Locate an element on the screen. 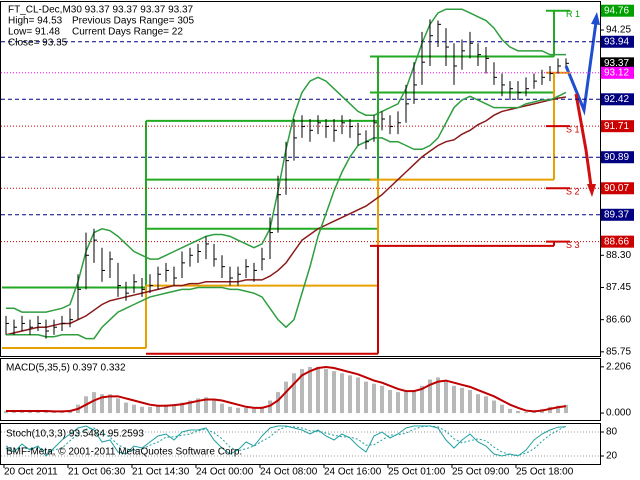 Image resolution: width=640 pixels, height=480 pixels. pane-title: MACD(5,35,5) 0.397 0.332 is located at coordinates (66, 368).